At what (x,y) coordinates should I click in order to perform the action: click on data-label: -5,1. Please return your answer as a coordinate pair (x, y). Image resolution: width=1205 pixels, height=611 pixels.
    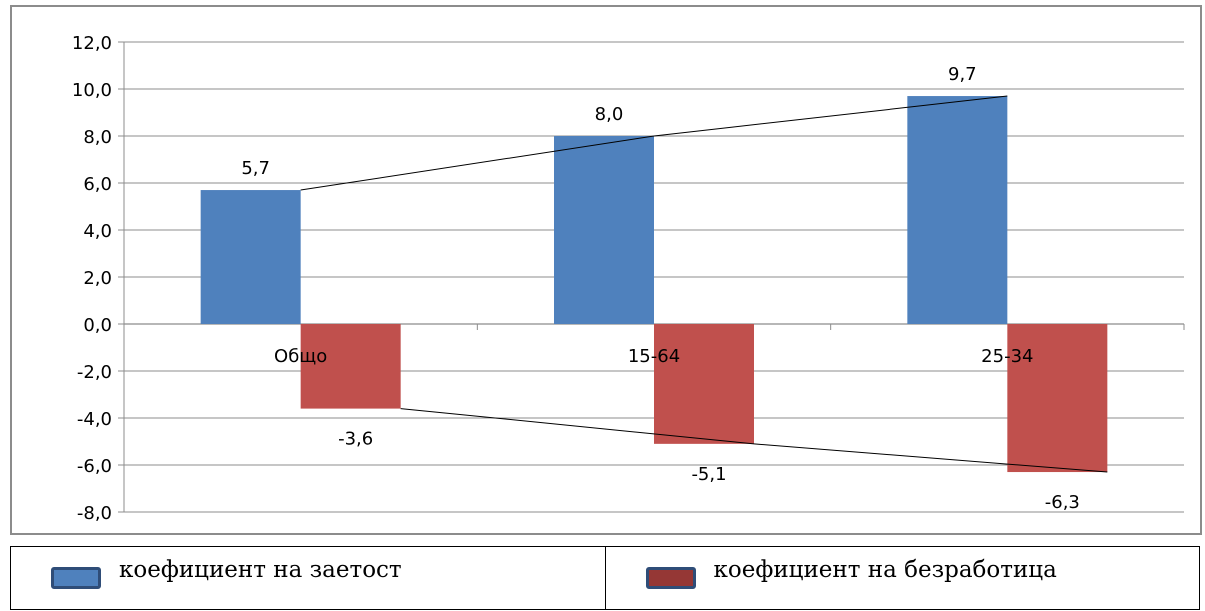
    Looking at the image, I should click on (708, 474).